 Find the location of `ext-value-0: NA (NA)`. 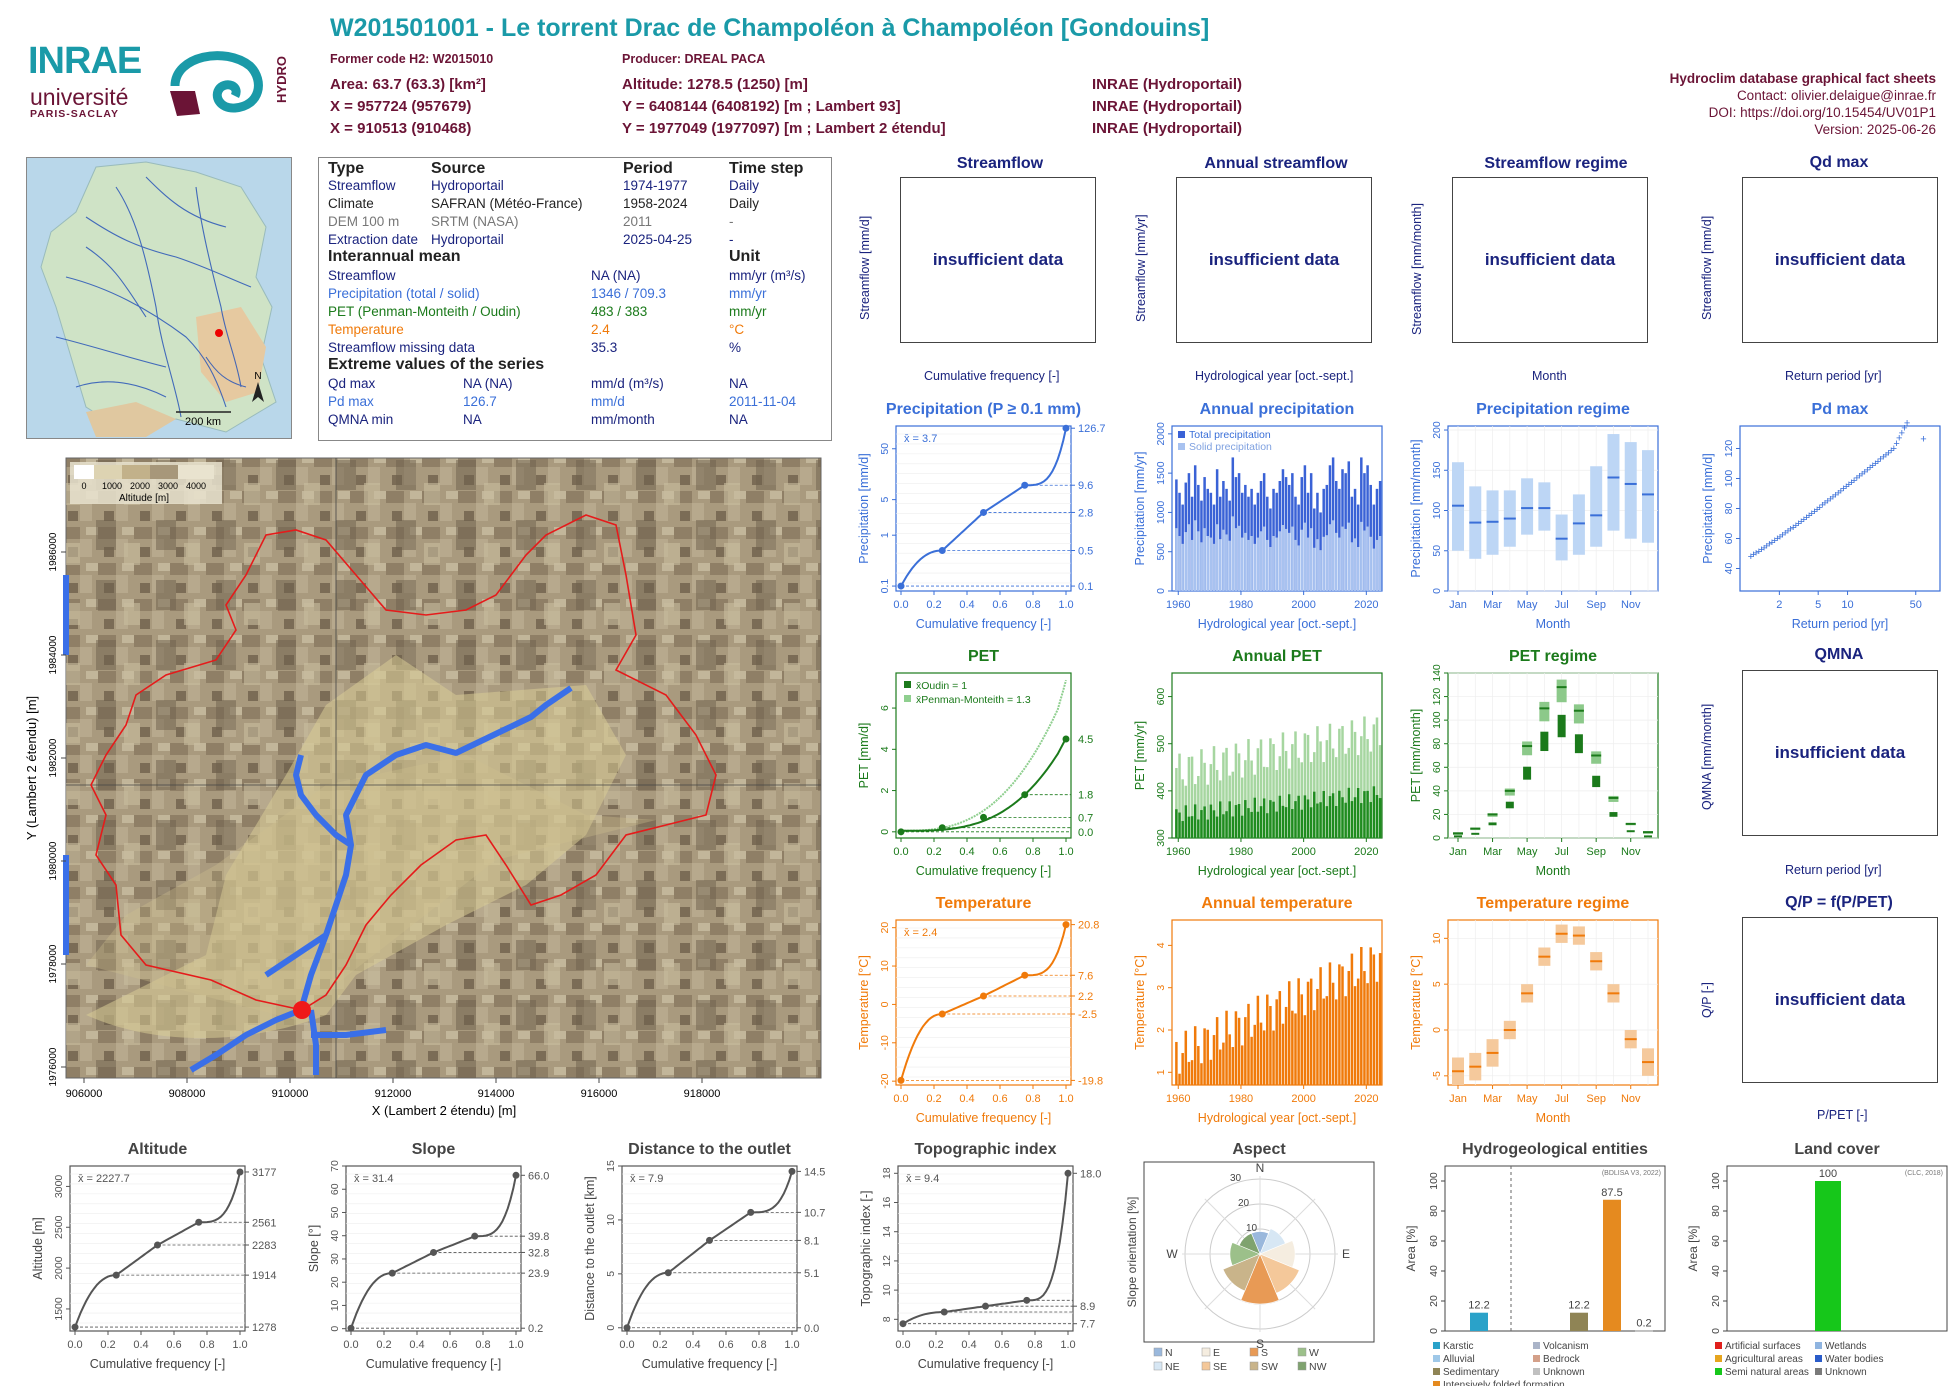

ext-value-0: NA (NA) is located at coordinates (488, 383).